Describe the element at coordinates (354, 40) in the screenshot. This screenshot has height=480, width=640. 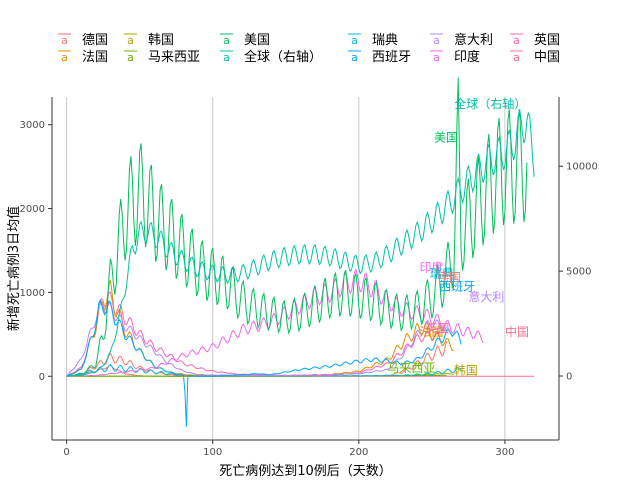
I see `legend-key-glyph-6: a` at that location.